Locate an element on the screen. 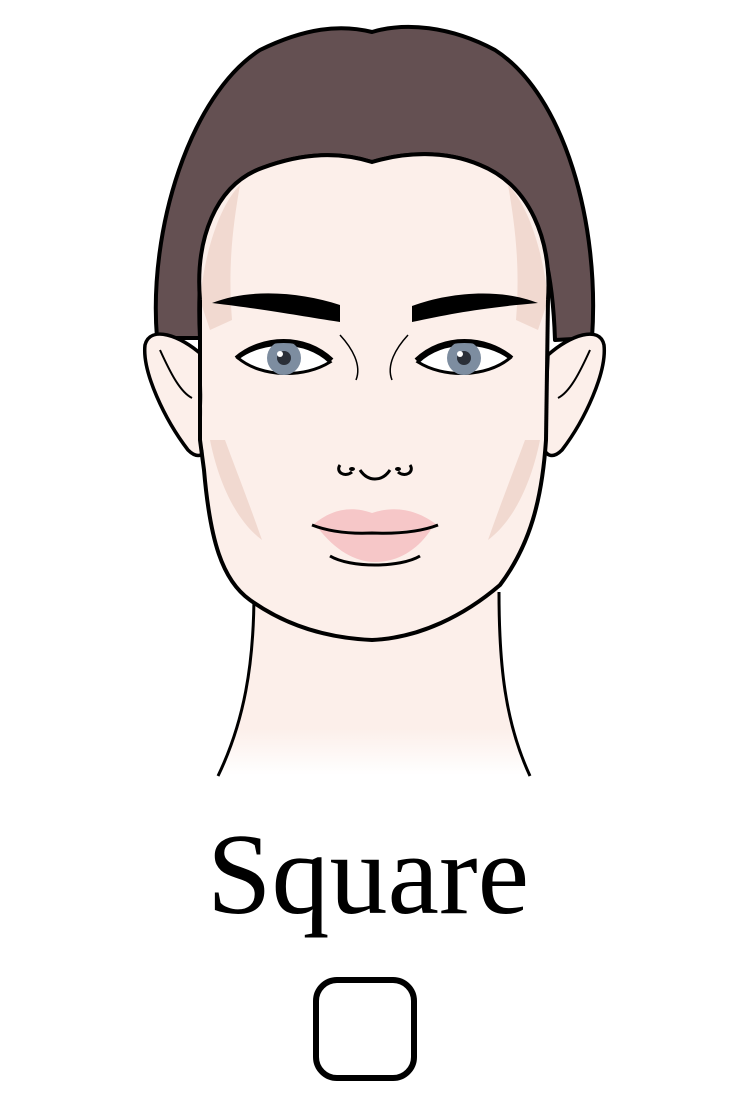 This screenshot has width=736, height=1109. eyebrow-right is located at coordinates (475, 307).